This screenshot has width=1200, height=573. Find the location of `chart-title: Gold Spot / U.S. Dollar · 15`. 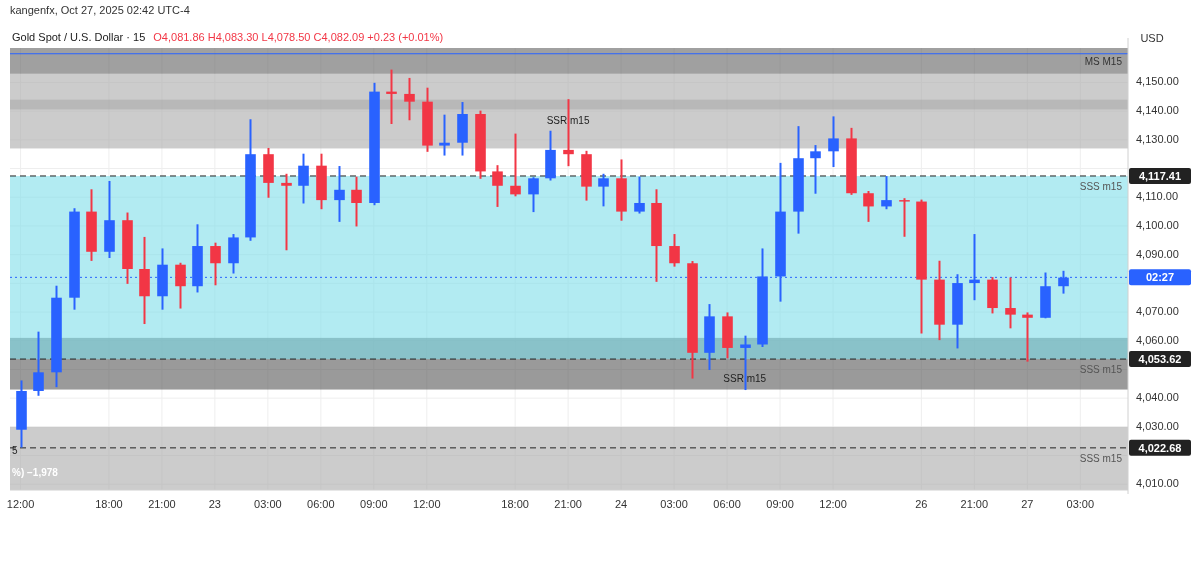

chart-title: Gold Spot / U.S. Dollar · 15 is located at coordinates (79, 37).